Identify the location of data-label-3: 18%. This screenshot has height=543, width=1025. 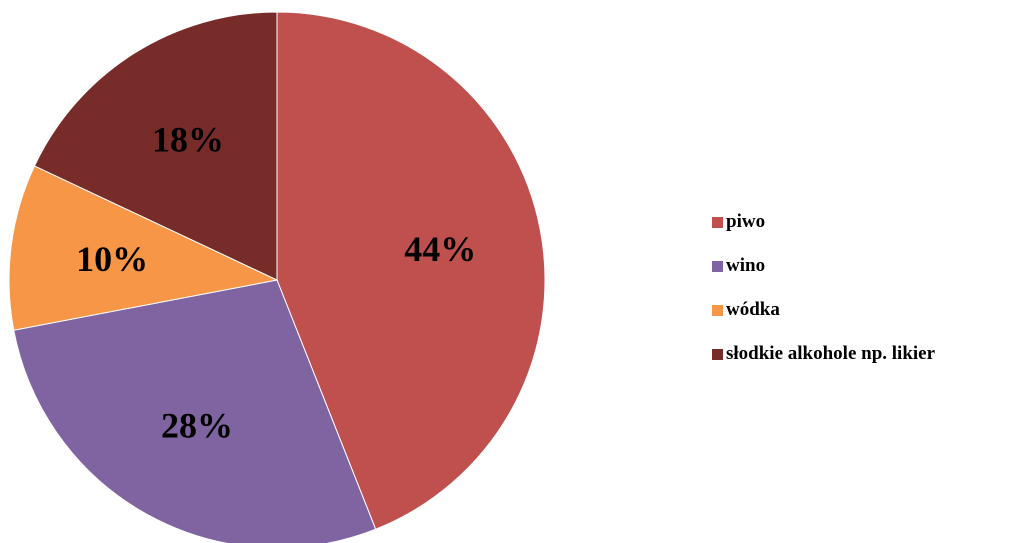
(188, 140).